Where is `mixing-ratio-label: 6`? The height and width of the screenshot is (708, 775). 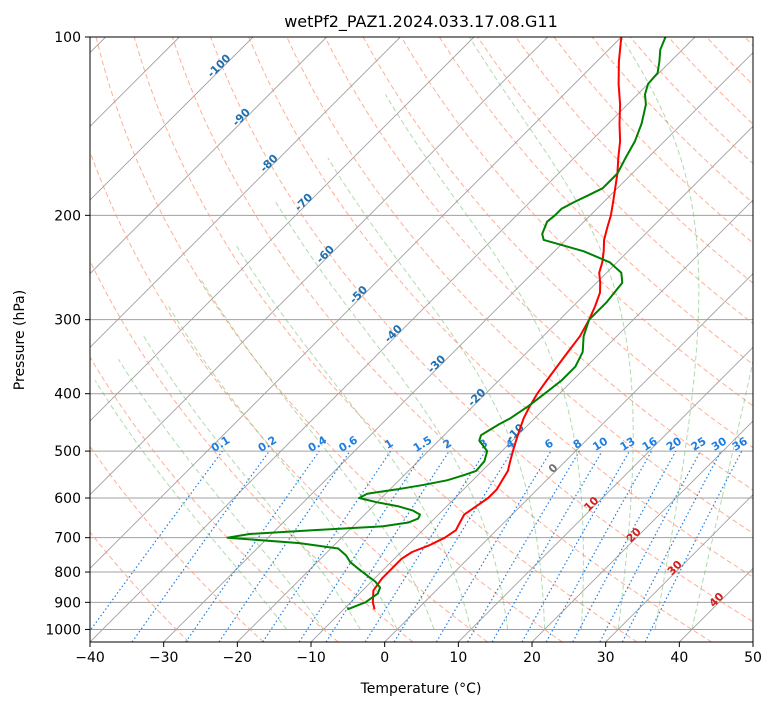 mixing-ratio-label: 6 is located at coordinates (549, 443).